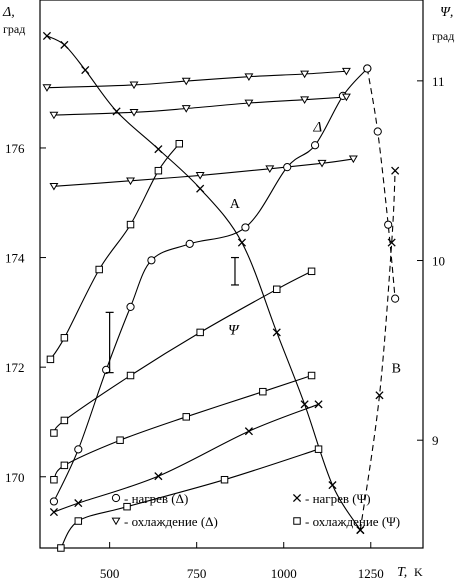 The height and width of the screenshot is (581, 472). Describe the element at coordinates (418, 572) in the screenshot. I see `x-axis-unit: K` at that location.